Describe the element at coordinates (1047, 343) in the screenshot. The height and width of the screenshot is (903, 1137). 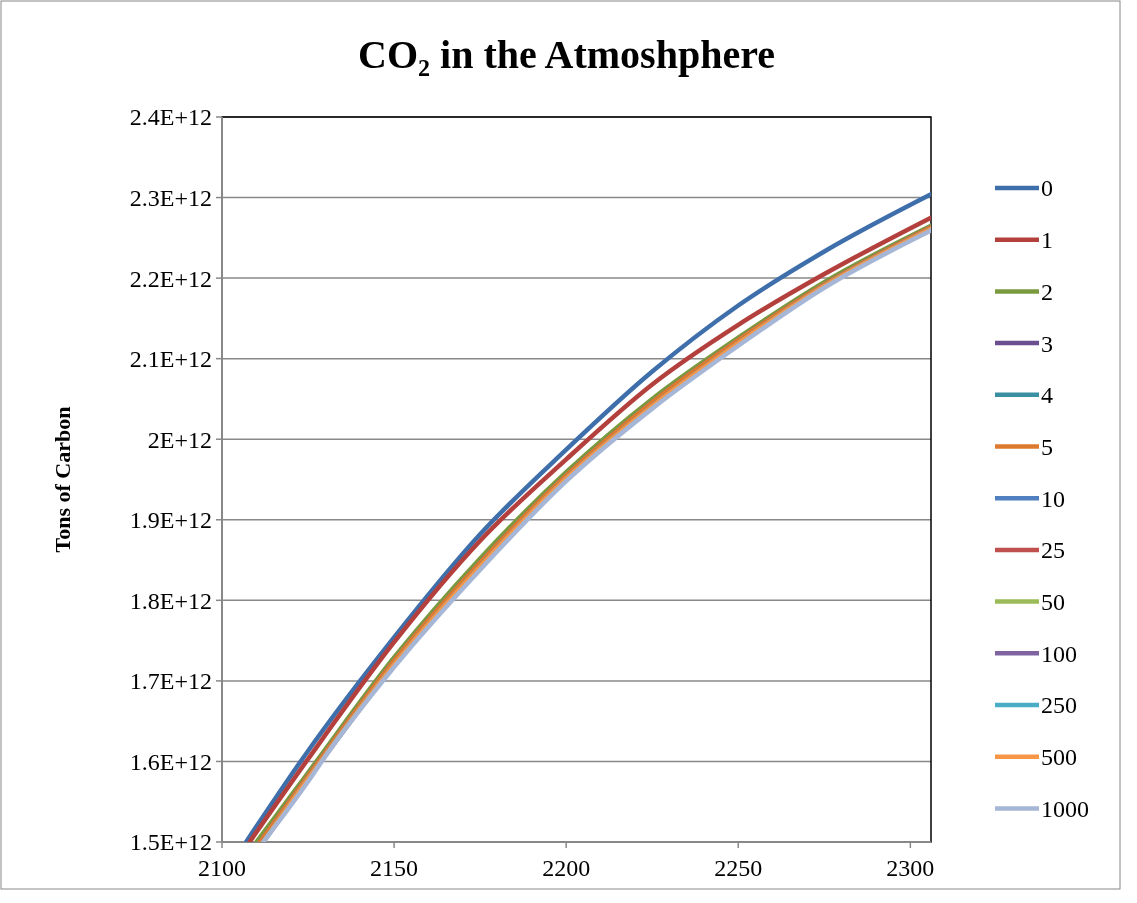
I see `legend-label: 3` at that location.